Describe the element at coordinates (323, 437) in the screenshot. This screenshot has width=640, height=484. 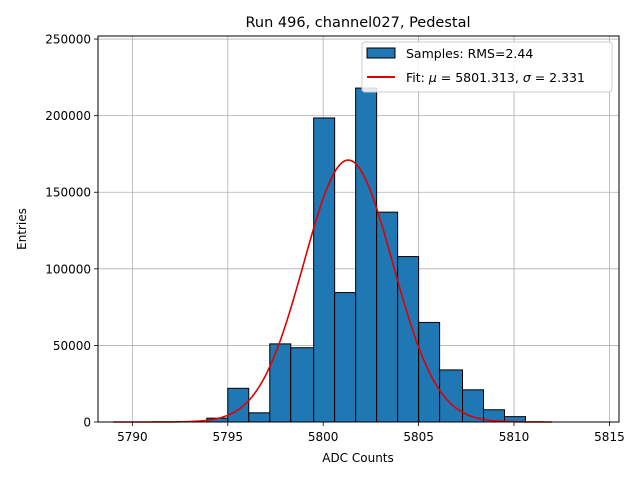
I see `x-tick-label: 5800` at that location.